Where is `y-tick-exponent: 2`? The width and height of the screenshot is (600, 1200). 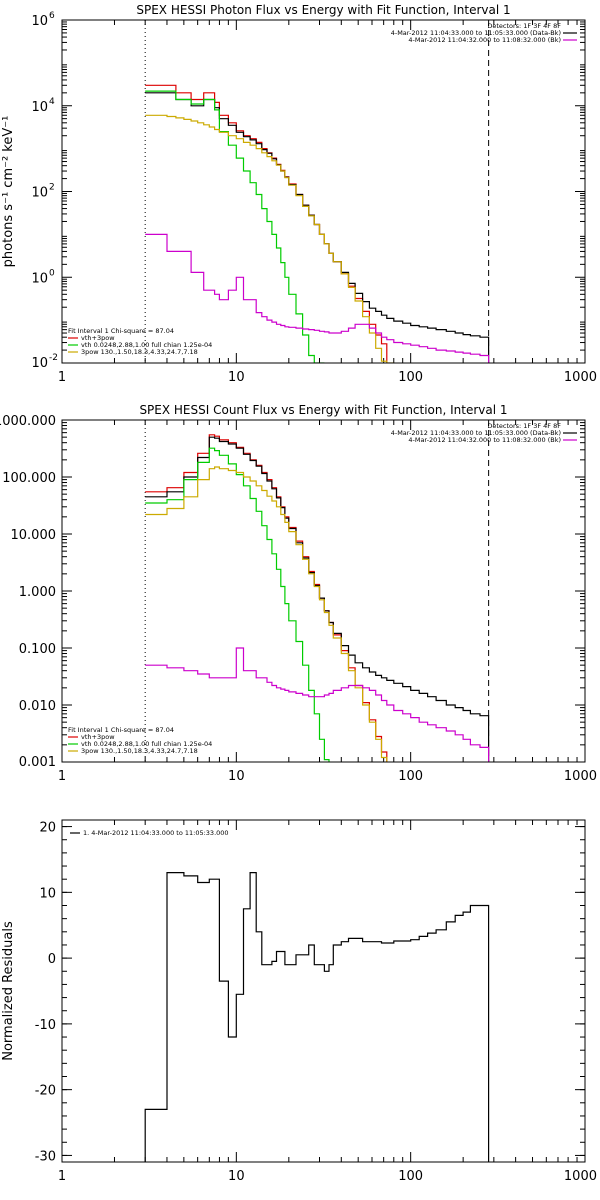
y-tick-exponent: 2 is located at coordinates (52, 188).